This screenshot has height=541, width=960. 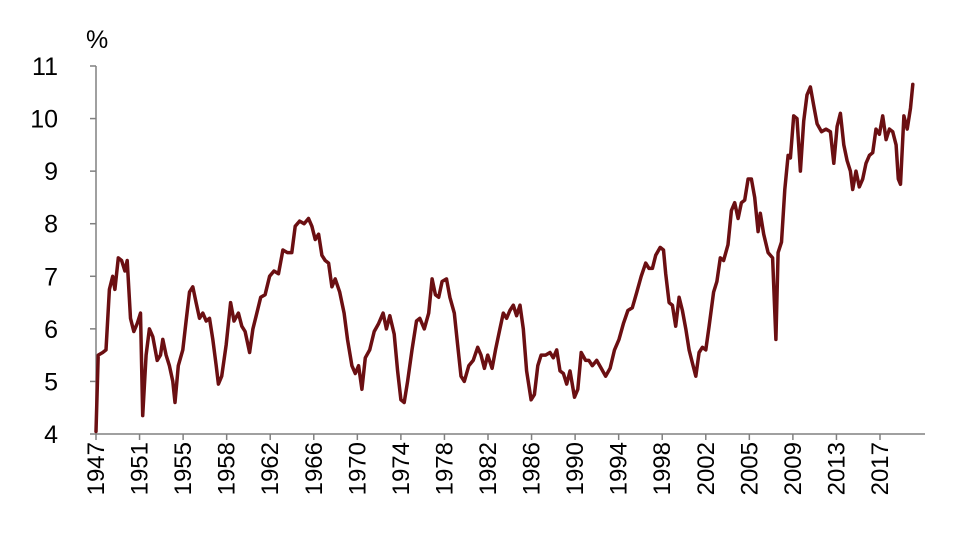 What do you see at coordinates (270, 468) in the screenshot?
I see `x-tick-label: 1962` at bounding box center [270, 468].